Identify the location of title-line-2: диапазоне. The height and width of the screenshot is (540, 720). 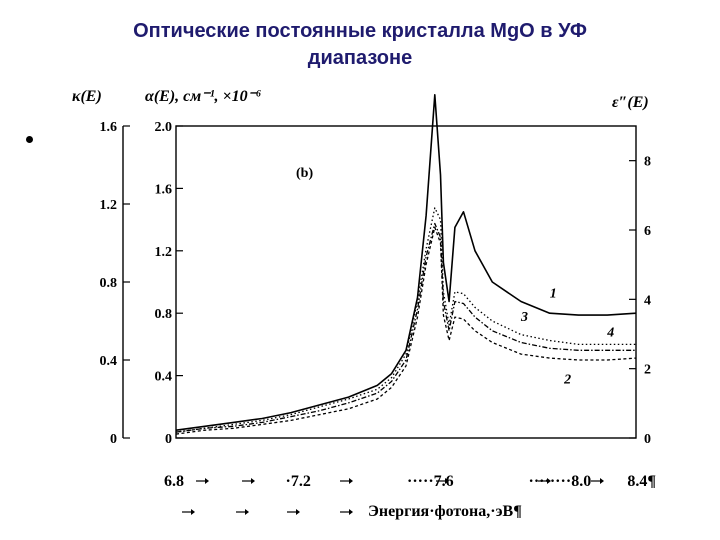
(360, 58).